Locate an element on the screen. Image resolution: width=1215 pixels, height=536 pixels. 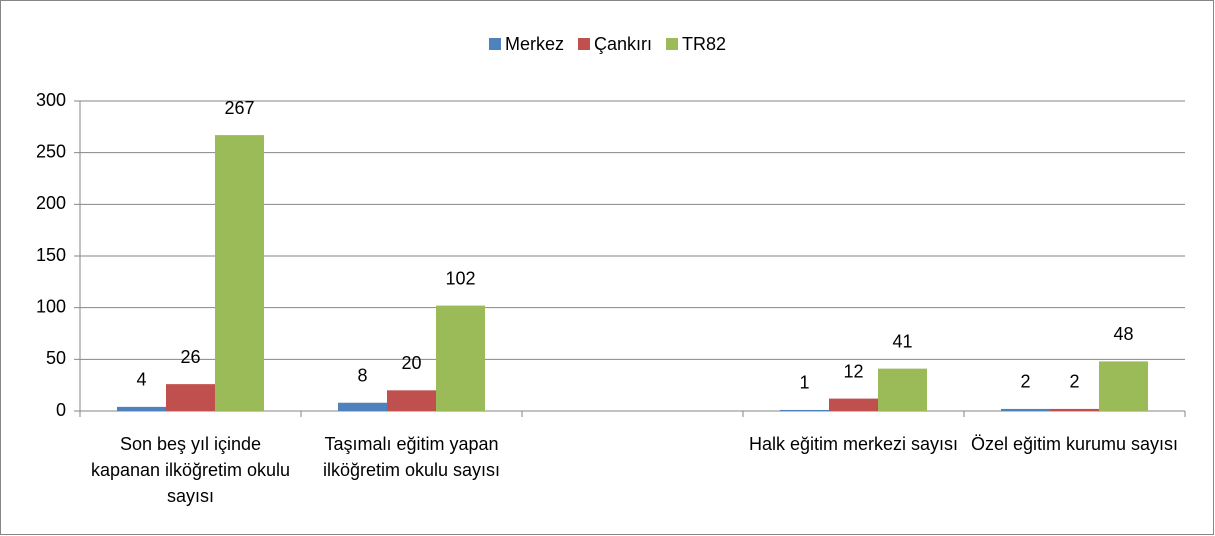
y-tick-label: 250 is located at coordinates (51, 151).